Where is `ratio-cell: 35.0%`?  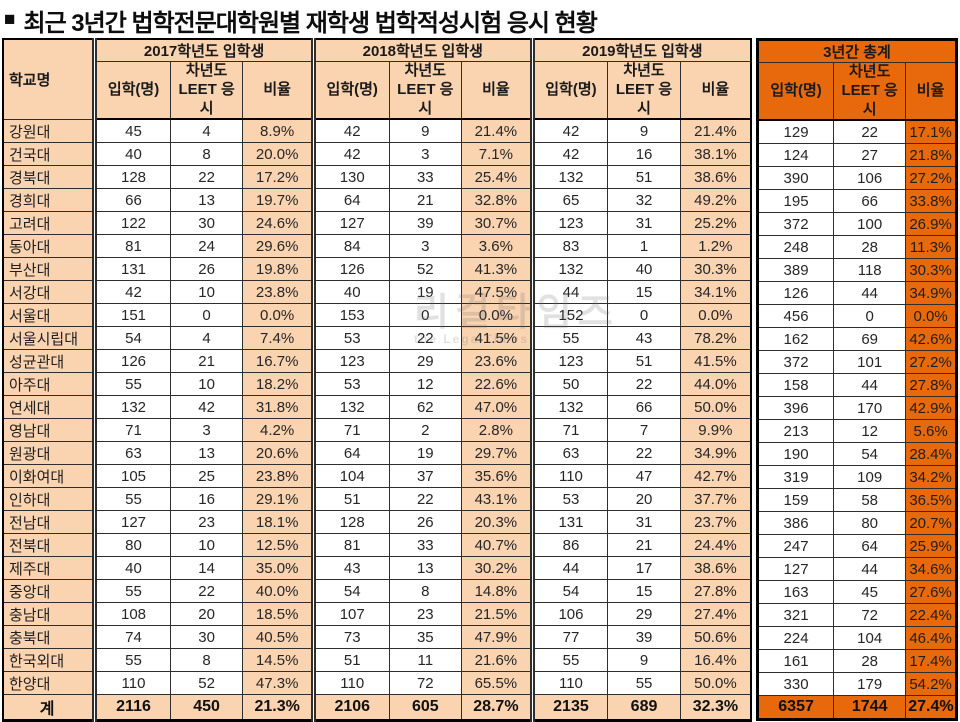
ratio-cell: 35.0% is located at coordinates (278, 568).